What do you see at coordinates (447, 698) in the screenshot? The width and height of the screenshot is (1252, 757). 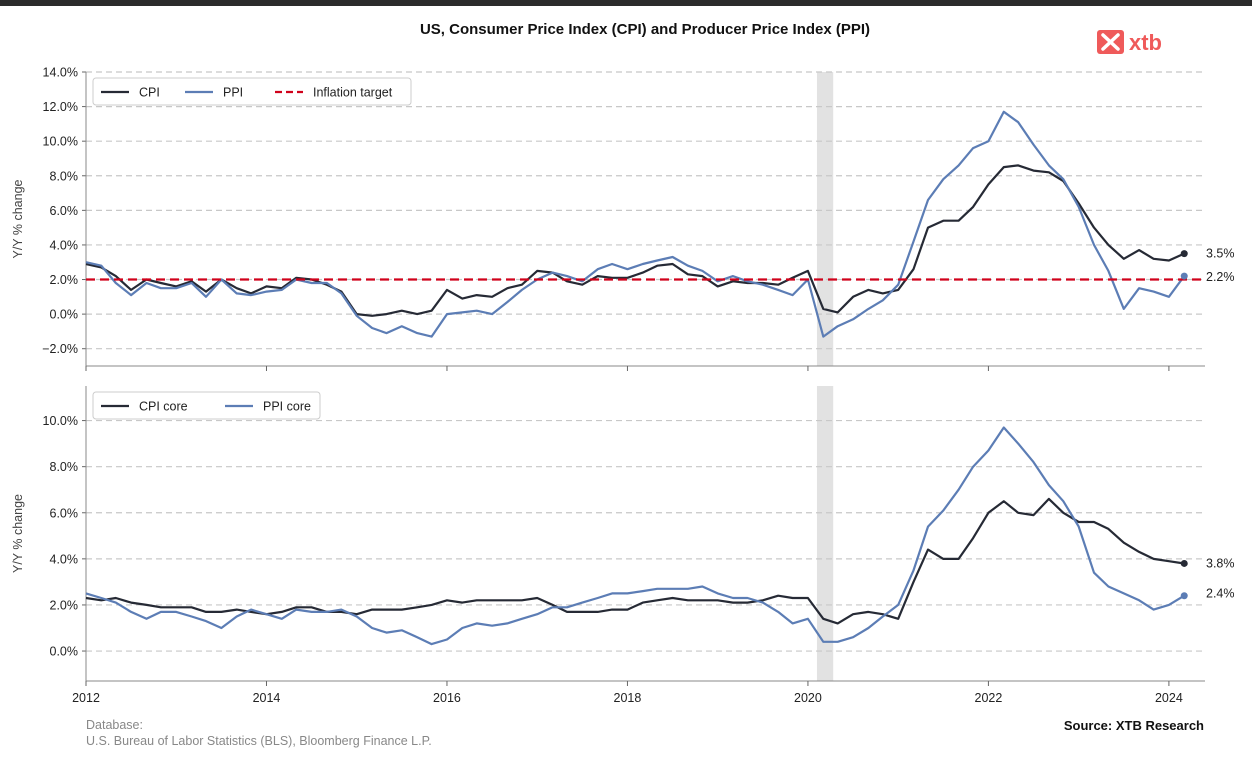 I see `x-tick-label: 2016` at bounding box center [447, 698].